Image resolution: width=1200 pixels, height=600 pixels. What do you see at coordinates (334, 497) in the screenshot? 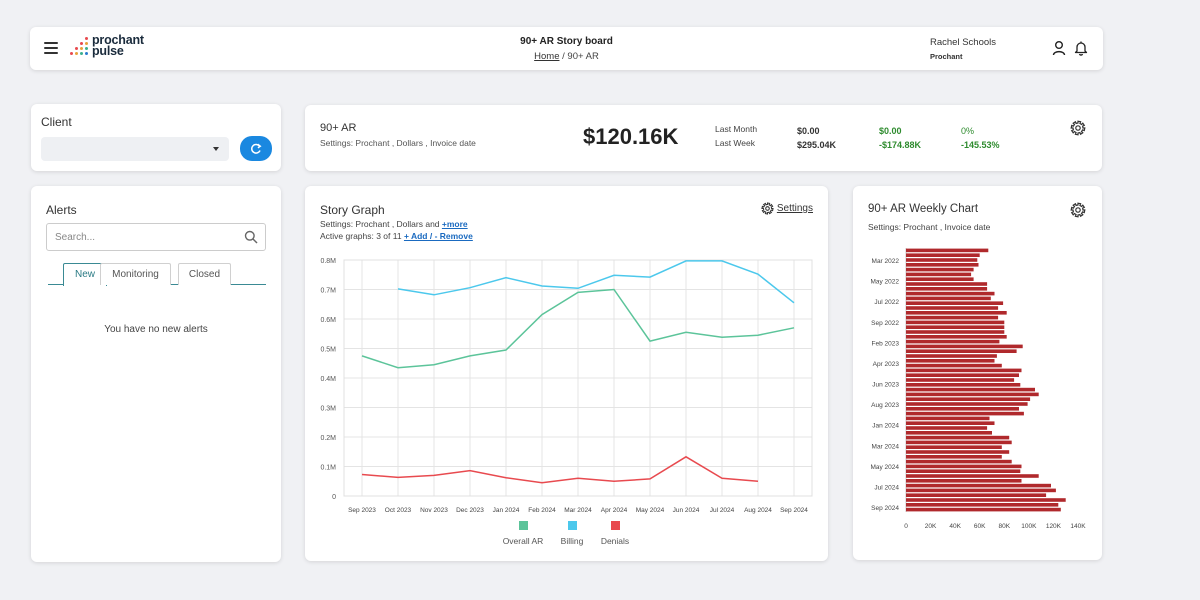
I see `y-tick-label: 0` at bounding box center [334, 497].